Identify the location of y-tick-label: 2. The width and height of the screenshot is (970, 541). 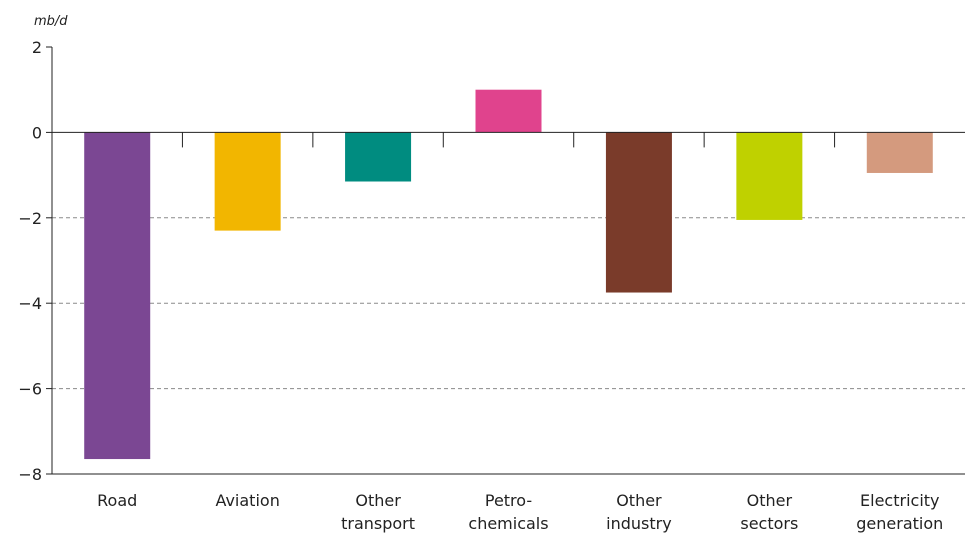
(37, 47).